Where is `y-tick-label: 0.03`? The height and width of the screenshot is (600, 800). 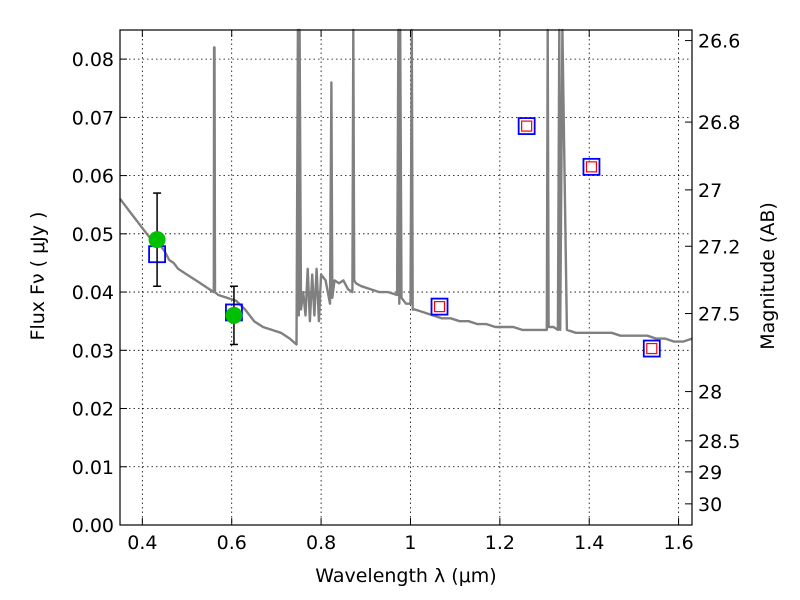
y-tick-label: 0.03 is located at coordinates (93, 351).